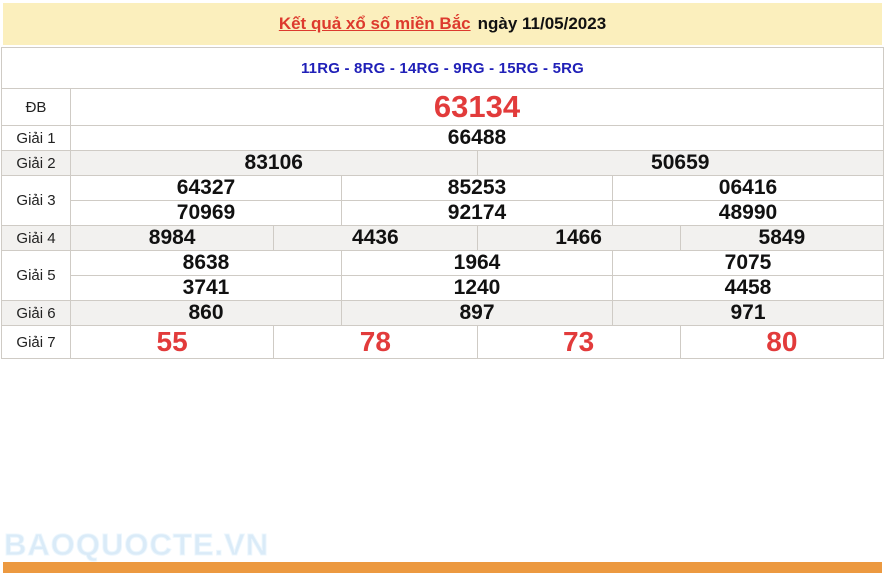  What do you see at coordinates (206, 287) in the screenshot?
I see `prize-number: 3741` at bounding box center [206, 287].